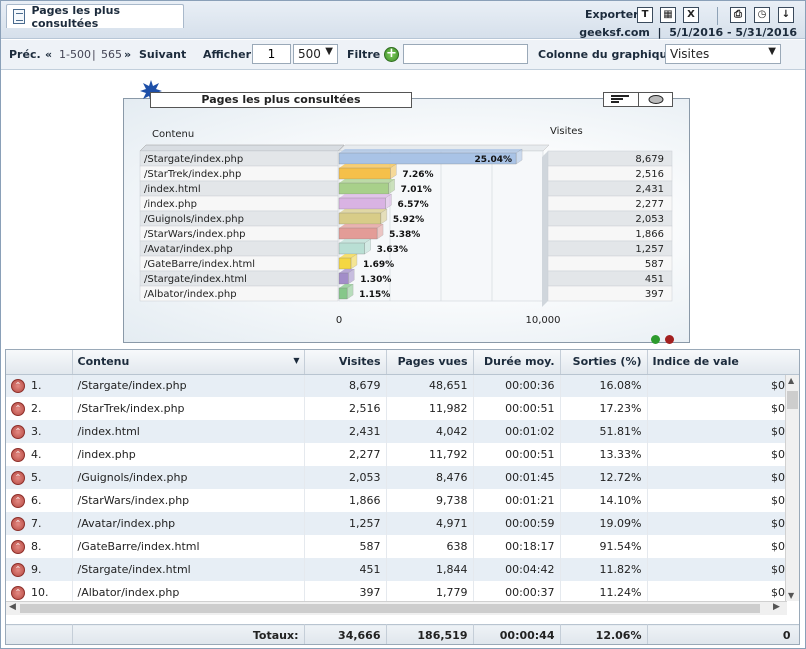  I want to click on category-axis-title: Contenu, so click(173, 134).